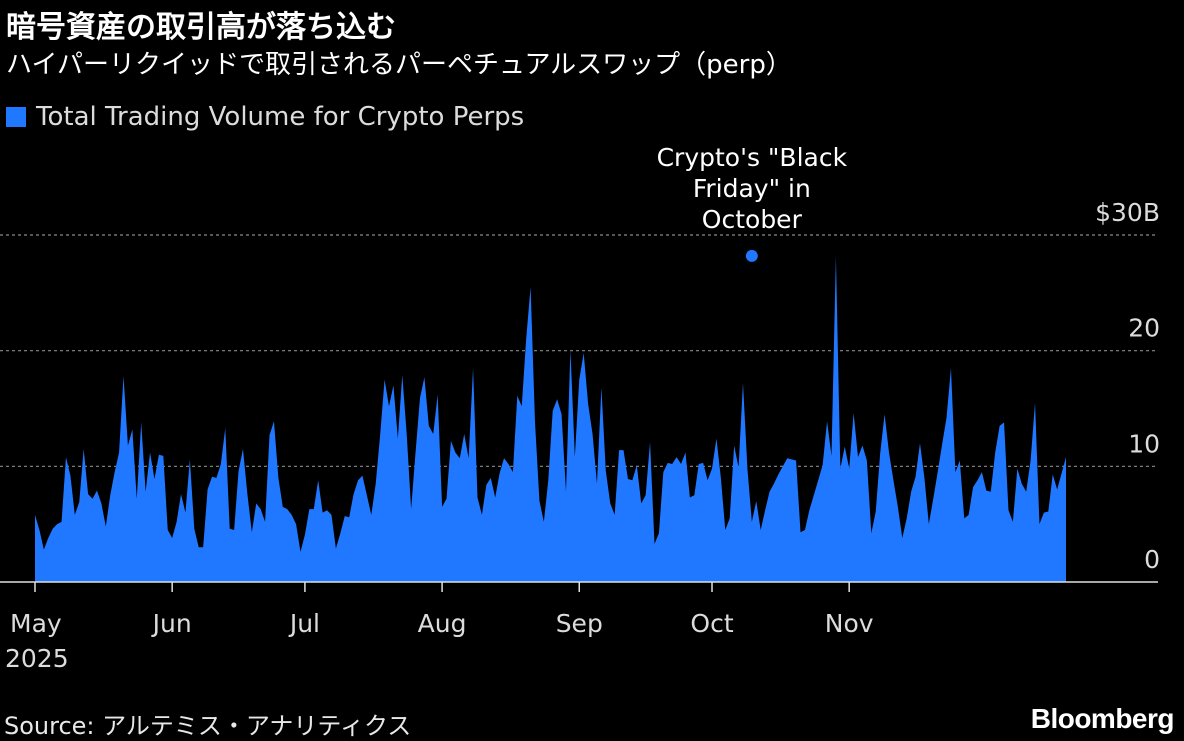  Describe the element at coordinates (304, 623) in the screenshot. I see `x-tick-label: Jul` at that location.